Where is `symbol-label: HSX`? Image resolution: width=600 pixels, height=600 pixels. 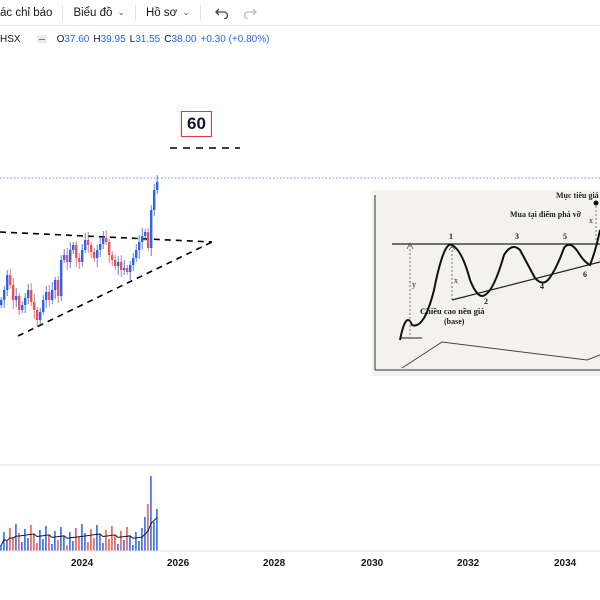 symbol-label: HSX is located at coordinates (10, 39).